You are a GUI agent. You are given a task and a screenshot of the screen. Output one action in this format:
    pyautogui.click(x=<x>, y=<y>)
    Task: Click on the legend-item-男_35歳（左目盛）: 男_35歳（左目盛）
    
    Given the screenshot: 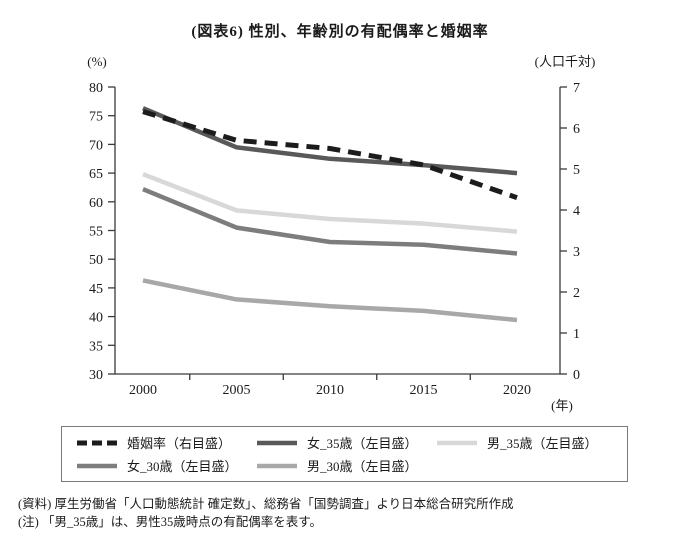 What is the action you would take?
    pyautogui.click(x=512, y=442)
    